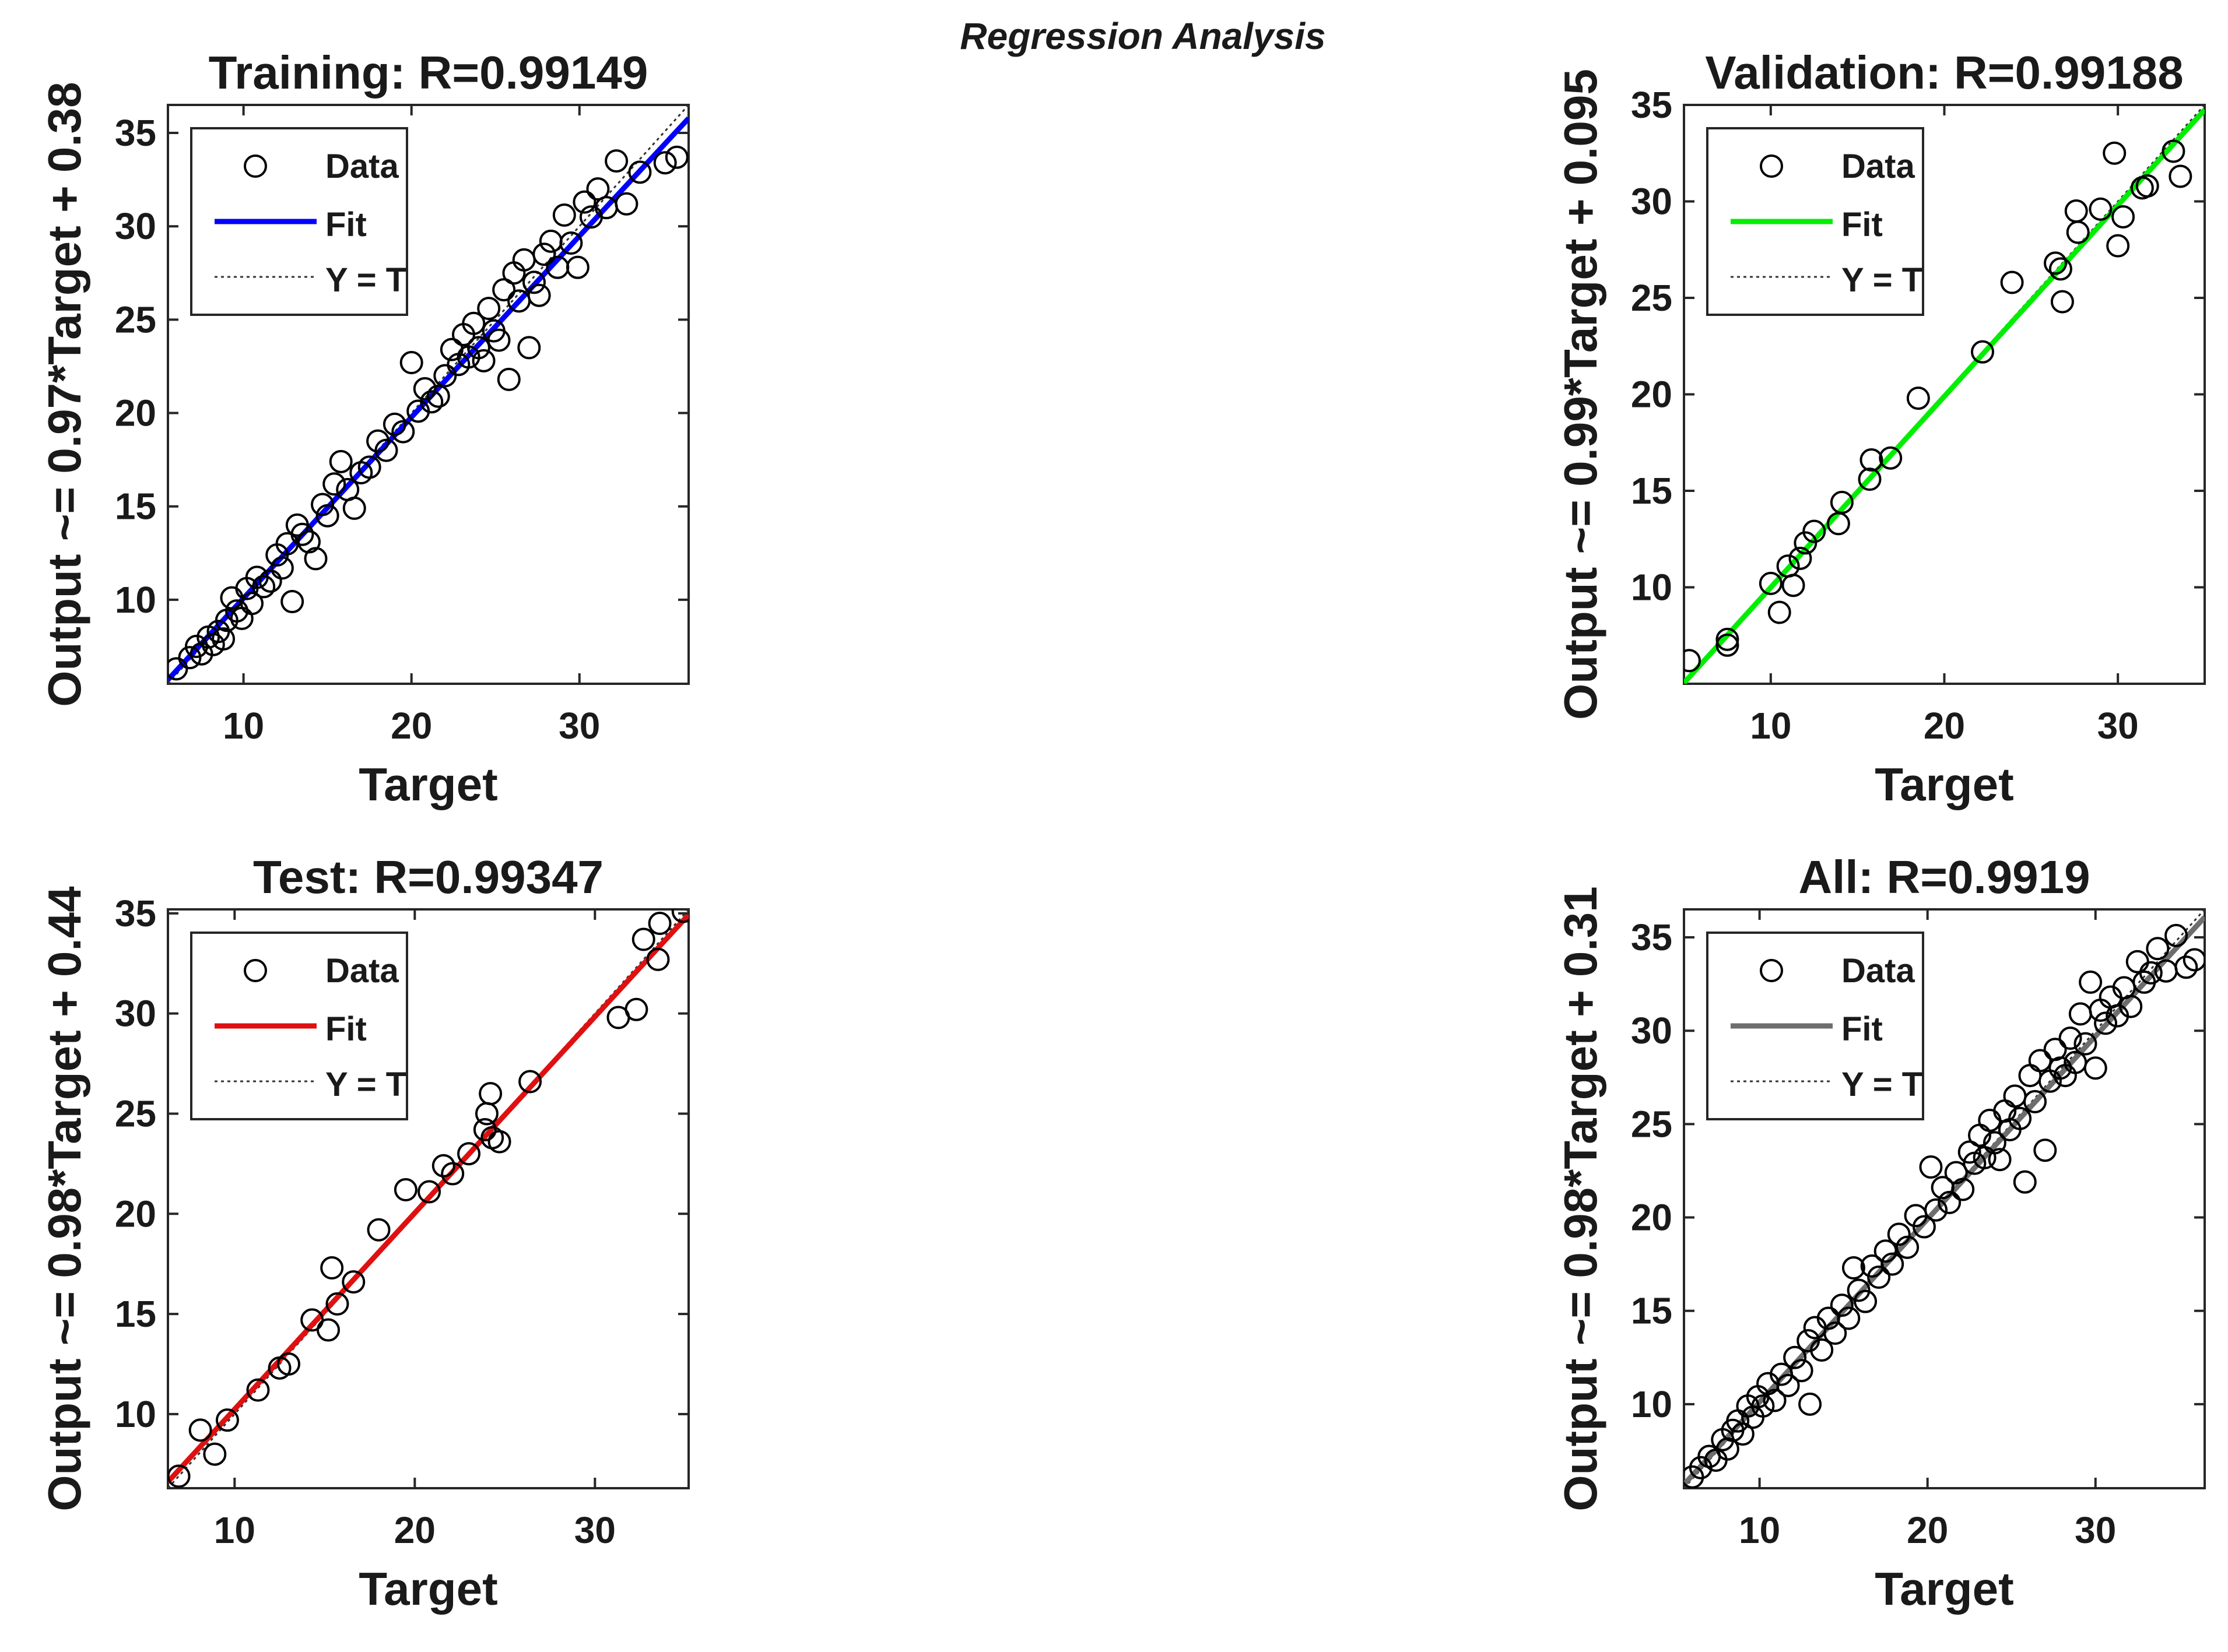 The height and width of the screenshot is (1652, 2228). What do you see at coordinates (1862, 1029) in the screenshot?
I see `all-legend-label: Fit` at bounding box center [1862, 1029].